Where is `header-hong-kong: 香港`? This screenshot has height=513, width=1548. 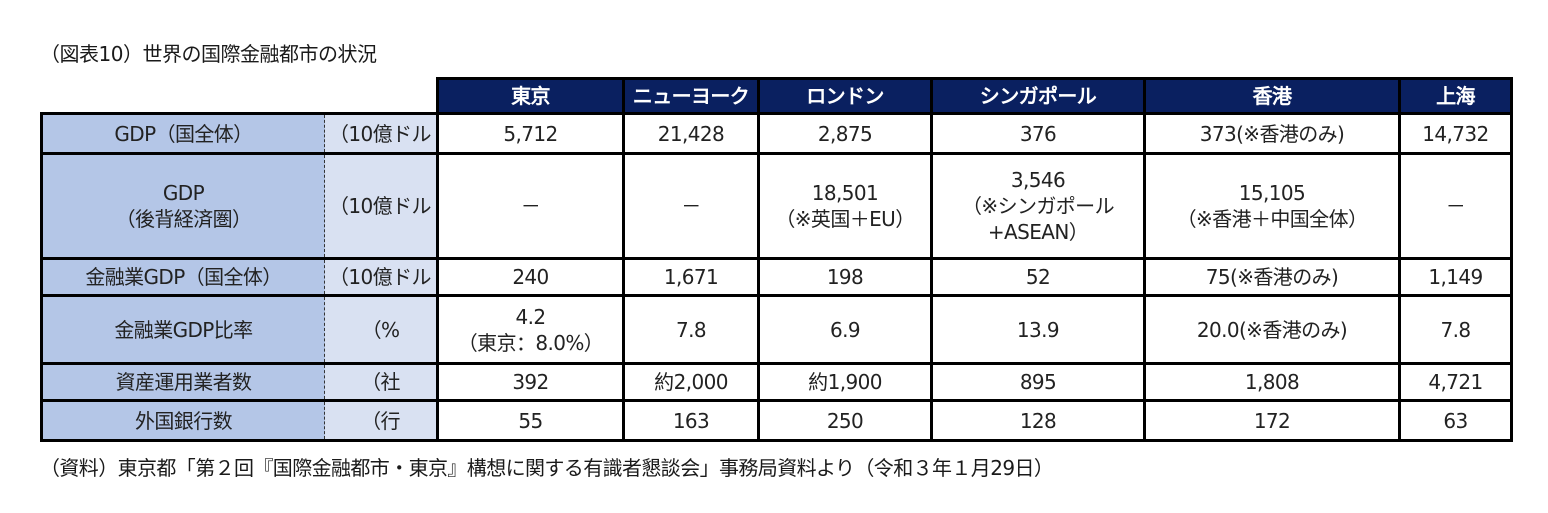 header-hong-kong: 香港 is located at coordinates (1272, 96).